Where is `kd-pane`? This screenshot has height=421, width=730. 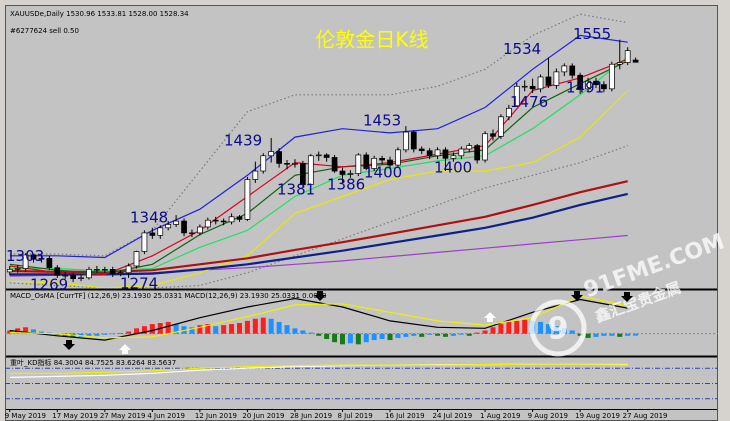
kd-pane is located at coordinates (361, 381).